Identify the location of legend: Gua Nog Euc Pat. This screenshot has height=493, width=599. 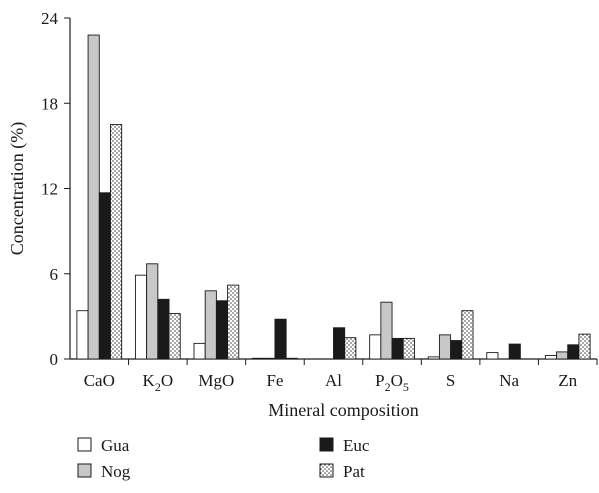
(223, 458).